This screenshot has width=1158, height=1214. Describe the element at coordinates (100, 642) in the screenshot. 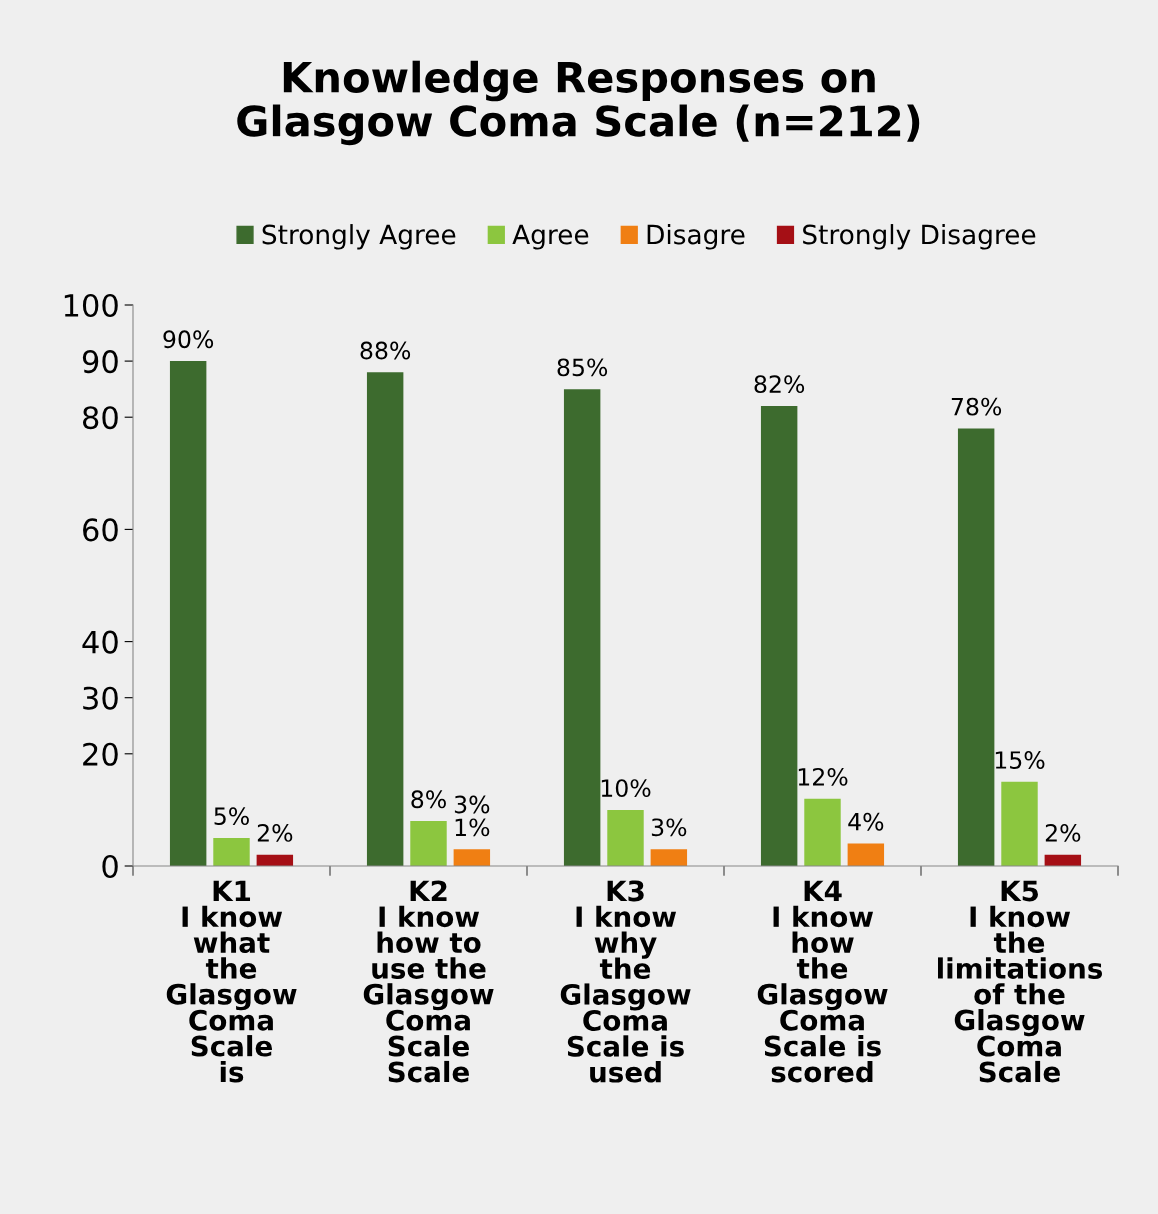

I see `y-tick-label: 40` at that location.